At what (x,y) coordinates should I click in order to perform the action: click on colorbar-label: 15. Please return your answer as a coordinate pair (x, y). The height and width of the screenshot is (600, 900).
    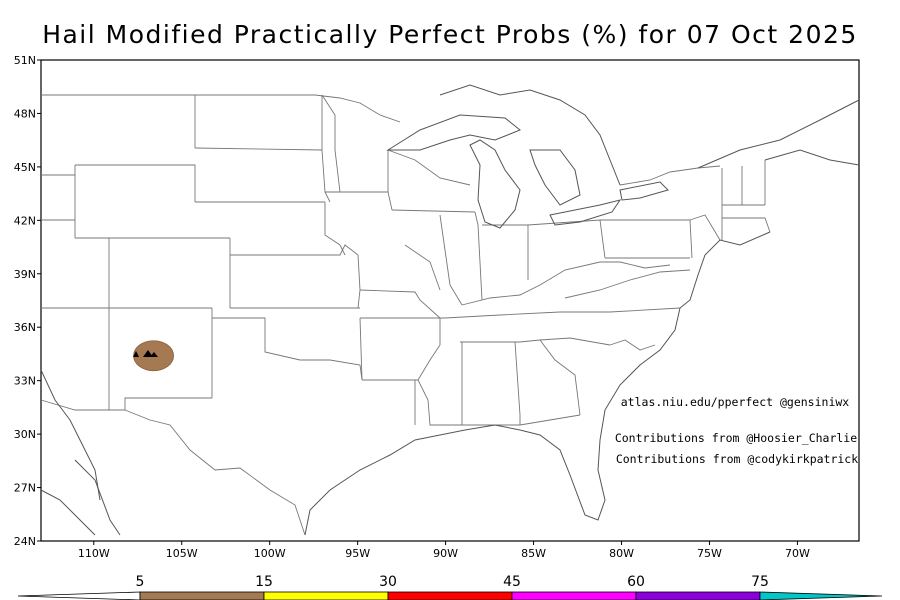
    Looking at the image, I should click on (264, 582).